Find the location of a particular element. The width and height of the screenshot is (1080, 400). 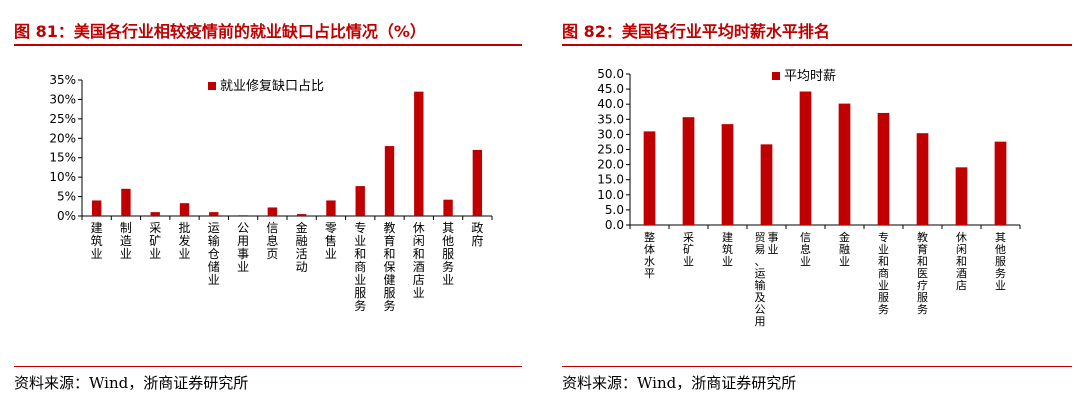

figure-81-title: 图 81：美国各行业相较疫情前的就业缺口占比情况（%） is located at coordinates (220, 31).